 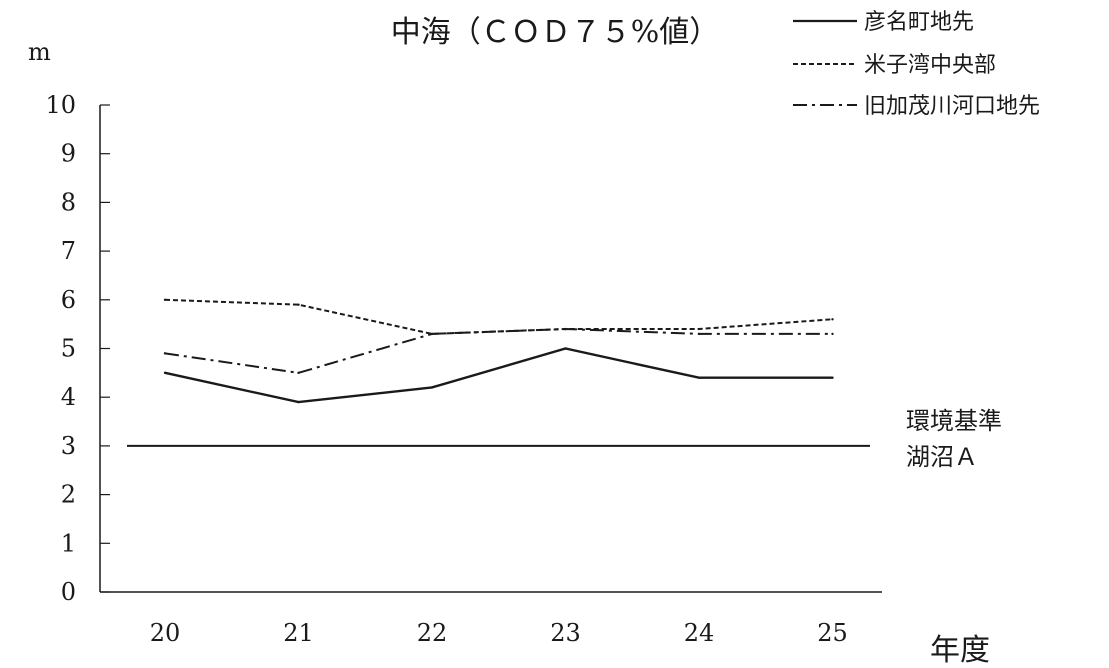 What do you see at coordinates (68, 349) in the screenshot?
I see `y-tick-label: 5` at bounding box center [68, 349].